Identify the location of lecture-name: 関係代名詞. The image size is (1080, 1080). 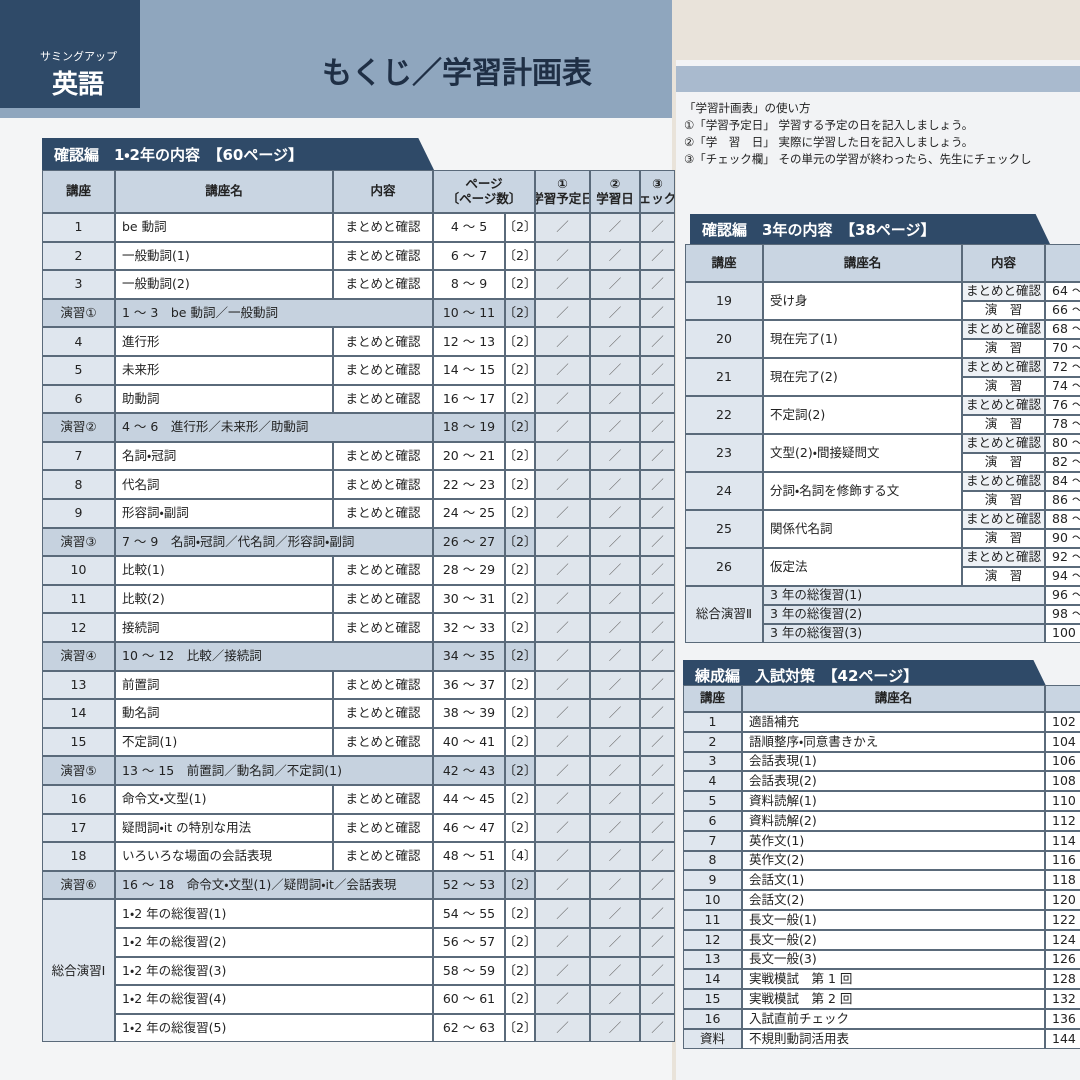
(862, 529).